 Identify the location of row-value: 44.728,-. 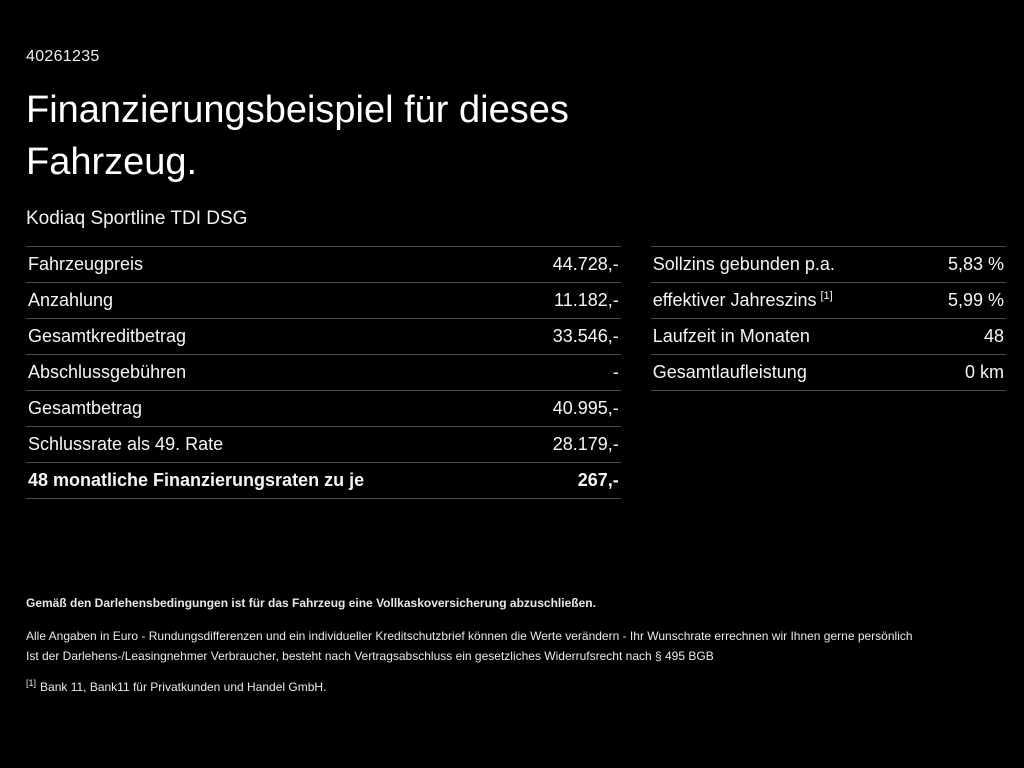
(585, 264).